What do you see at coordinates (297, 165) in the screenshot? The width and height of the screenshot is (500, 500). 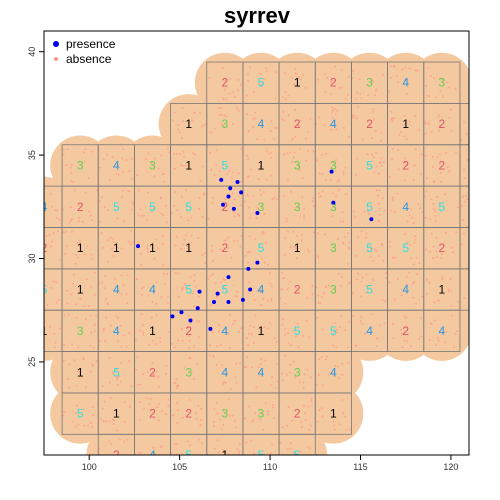 I see `fold-label: 3` at bounding box center [297, 165].